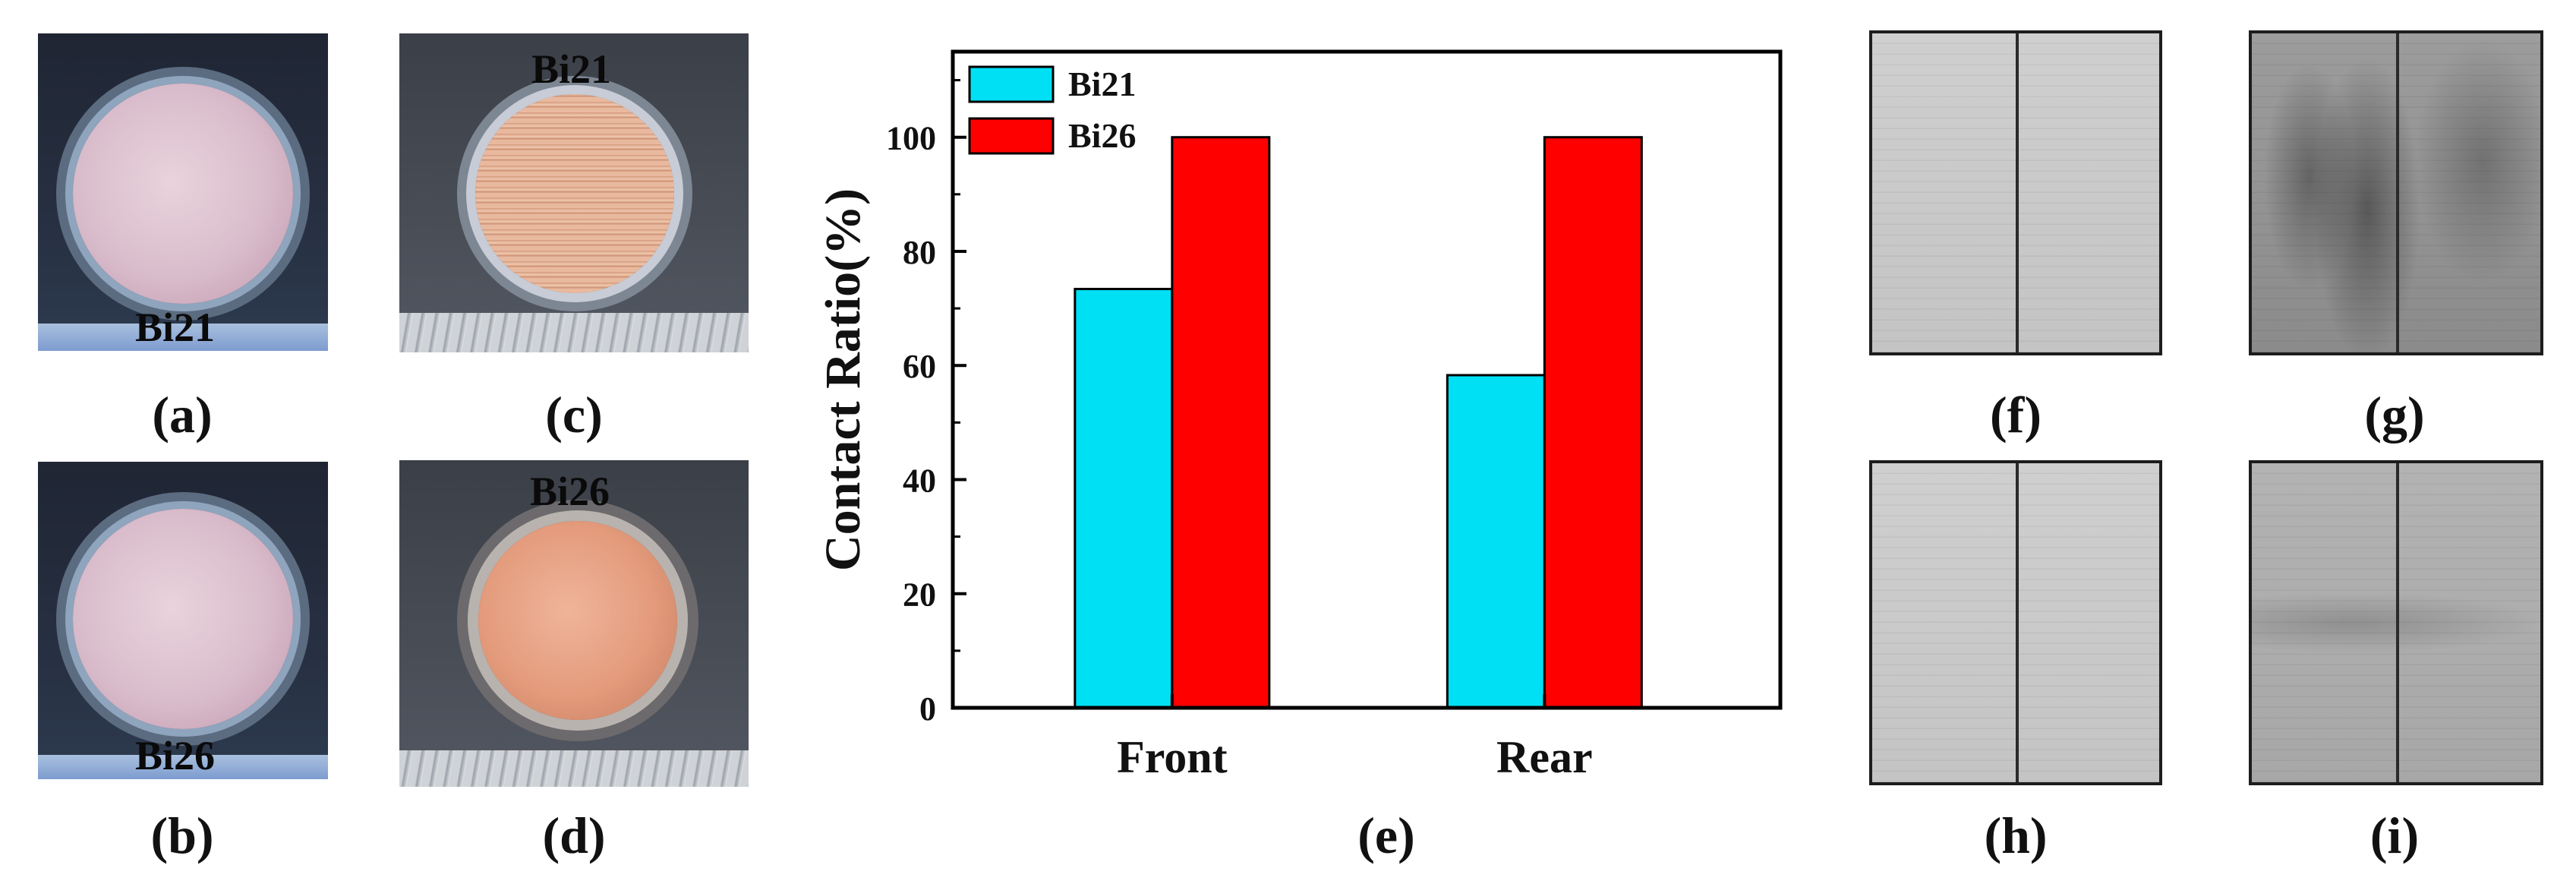  What do you see at coordinates (919, 595) in the screenshot?
I see `y-tick-label: 20` at bounding box center [919, 595].